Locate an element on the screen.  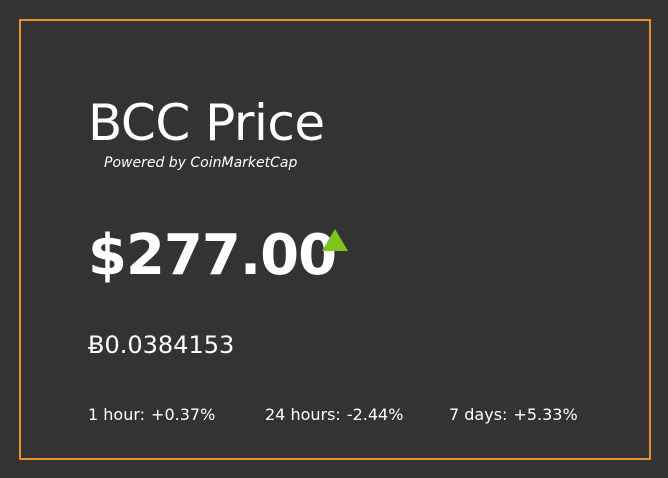
triangle-up-icon is located at coordinates (335, 240).